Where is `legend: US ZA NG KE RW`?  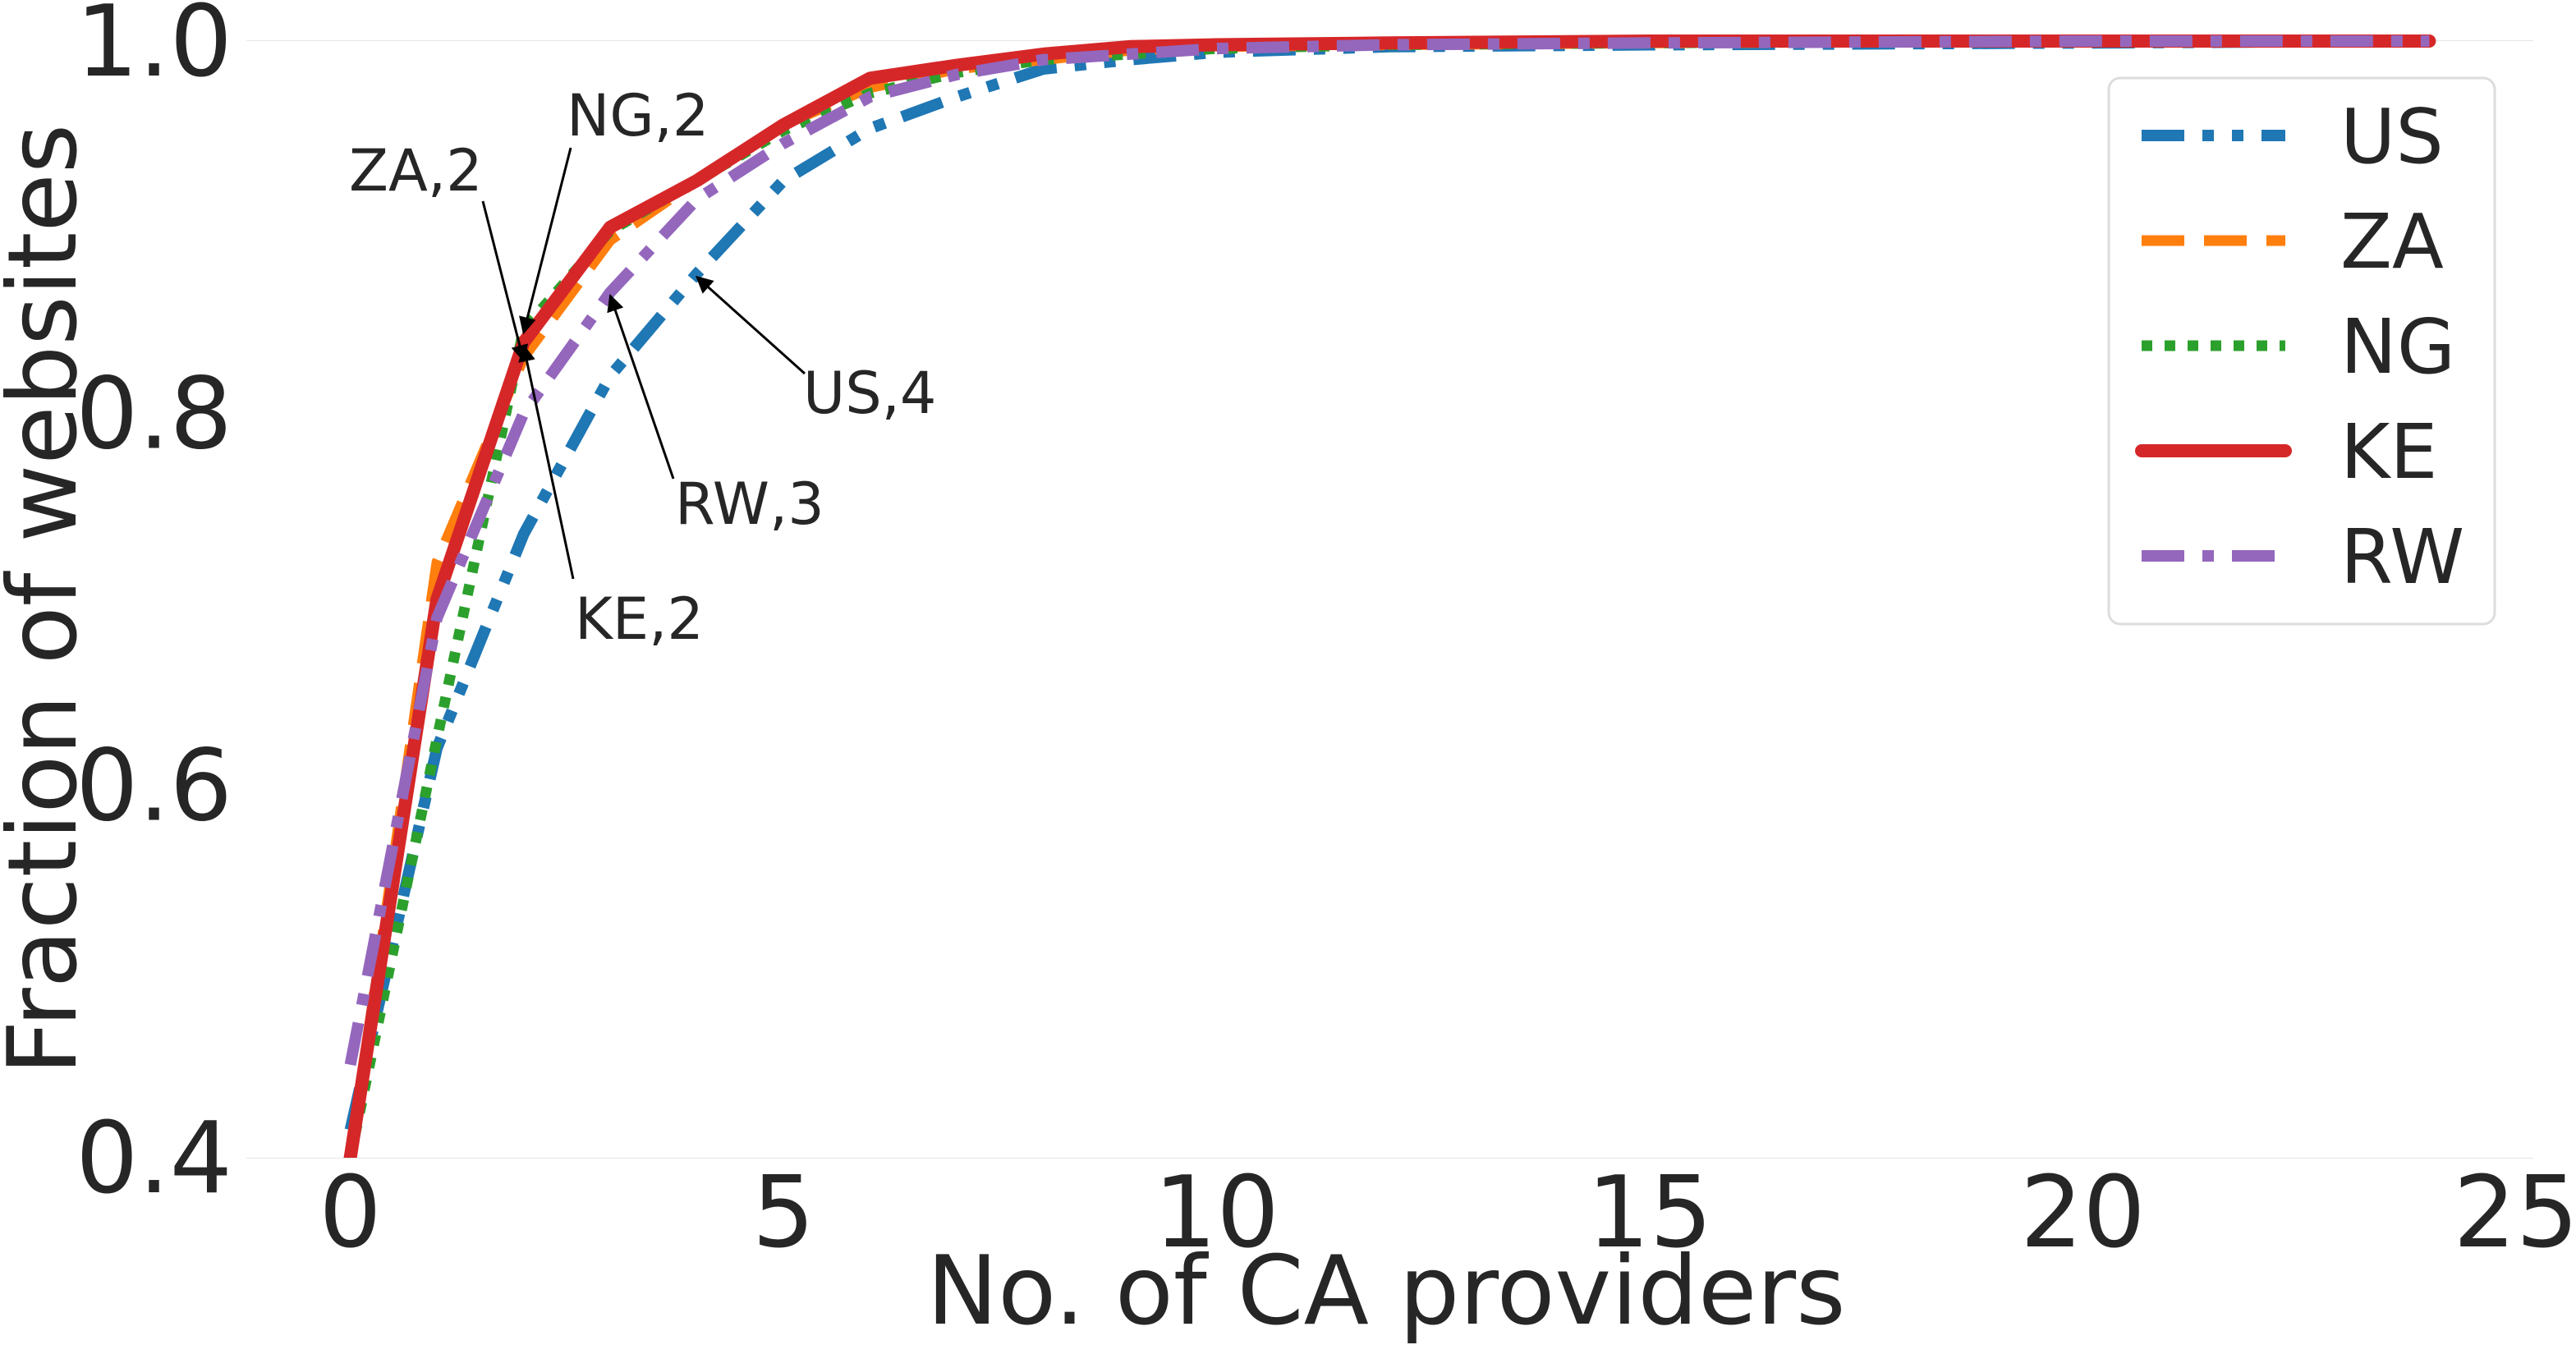 legend: US ZA NG KE RW is located at coordinates (2301, 351).